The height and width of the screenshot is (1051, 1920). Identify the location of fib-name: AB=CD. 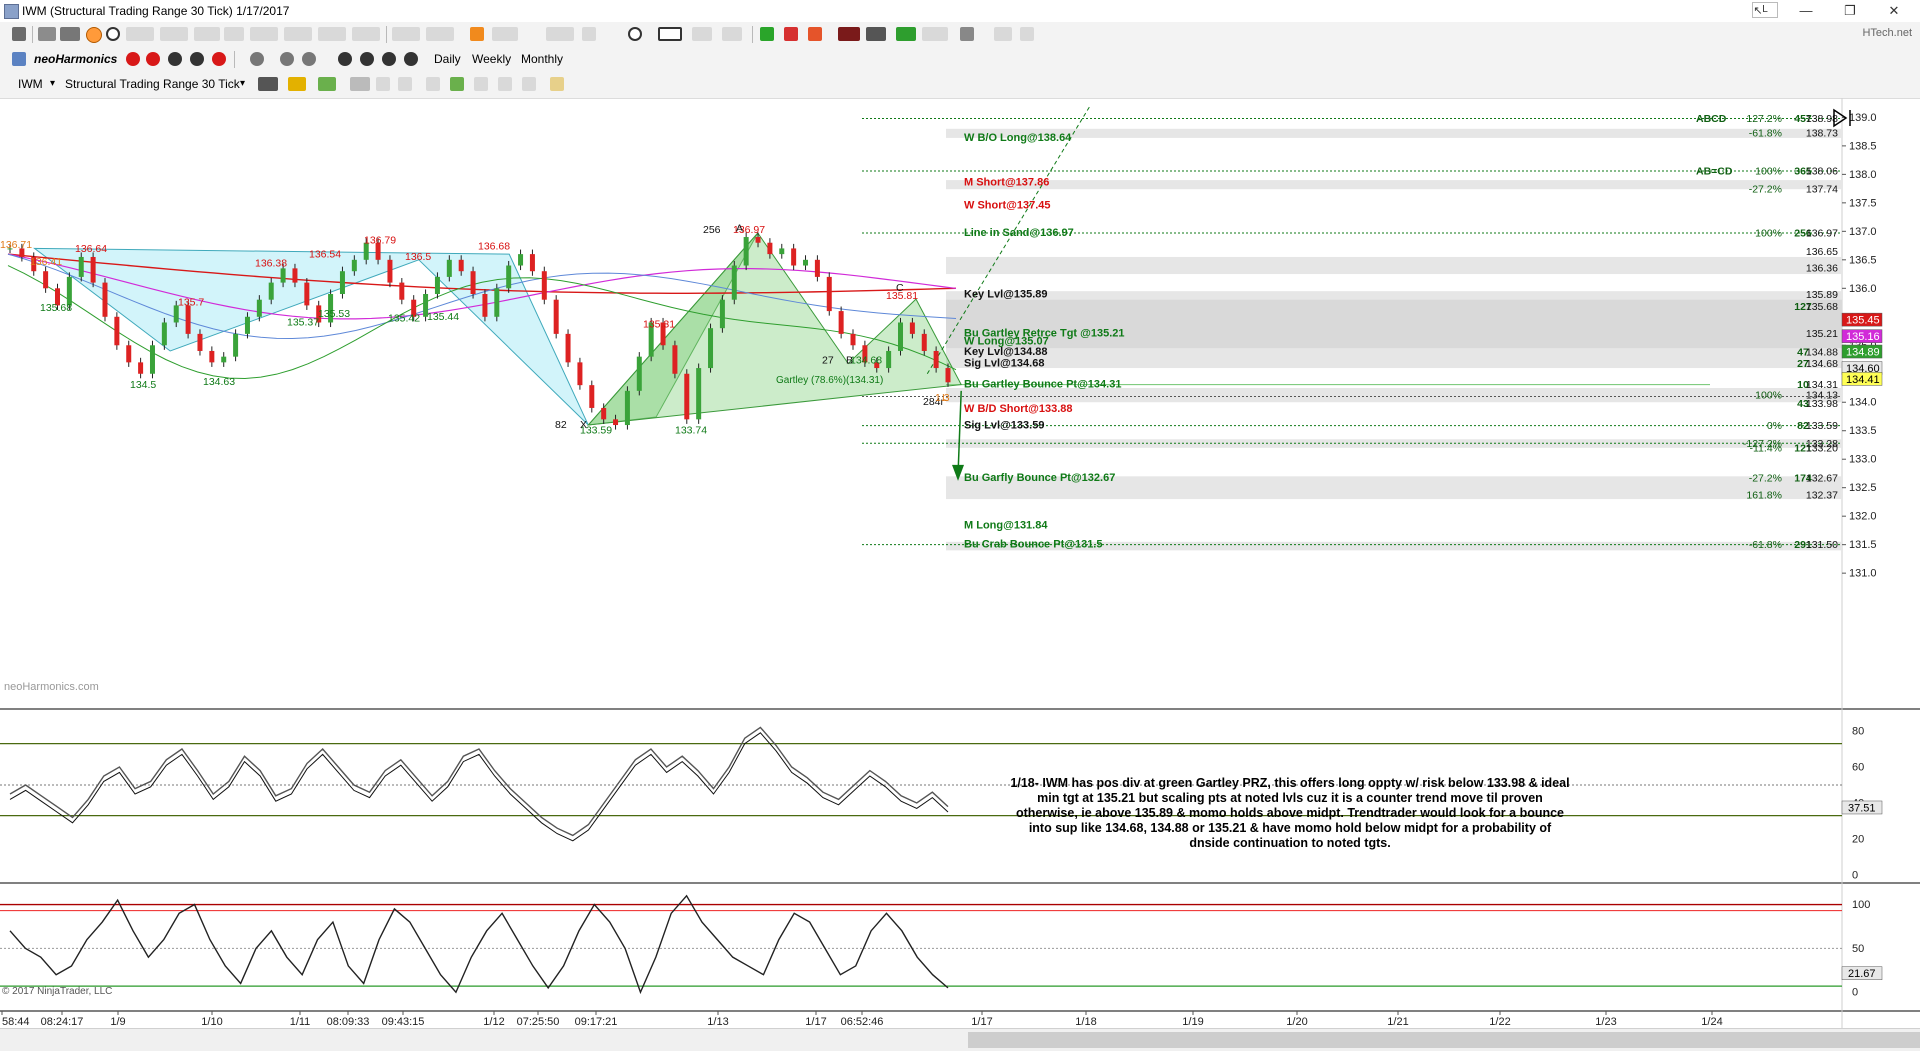
(1714, 171).